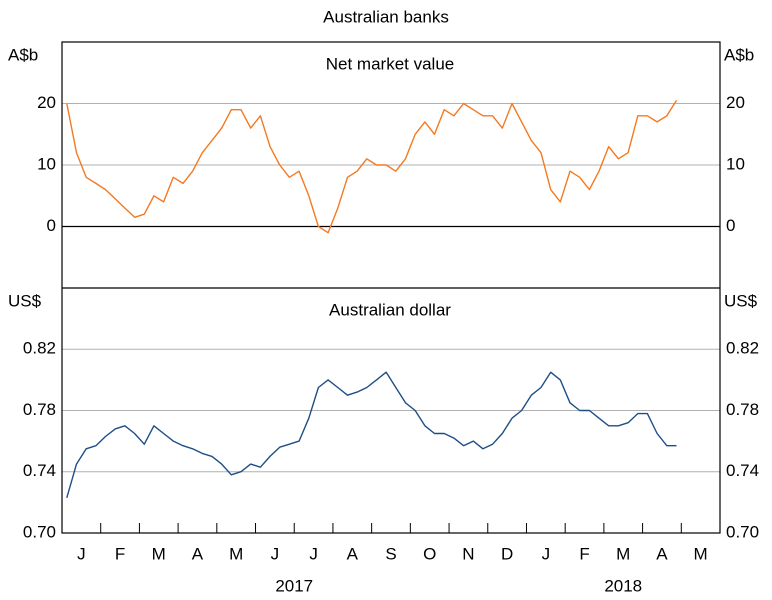 Image resolution: width=772 pixels, height=600 pixels. What do you see at coordinates (735, 102) in the screenshot?
I see `y2-tick-label: 20` at bounding box center [735, 102].